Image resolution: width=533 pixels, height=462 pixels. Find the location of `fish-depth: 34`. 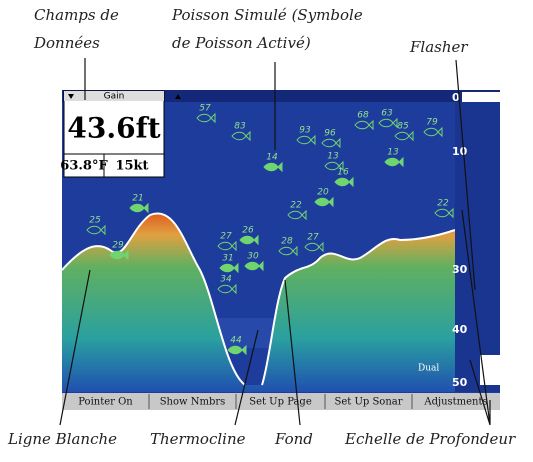

fish-depth: 34 is located at coordinates (226, 280).